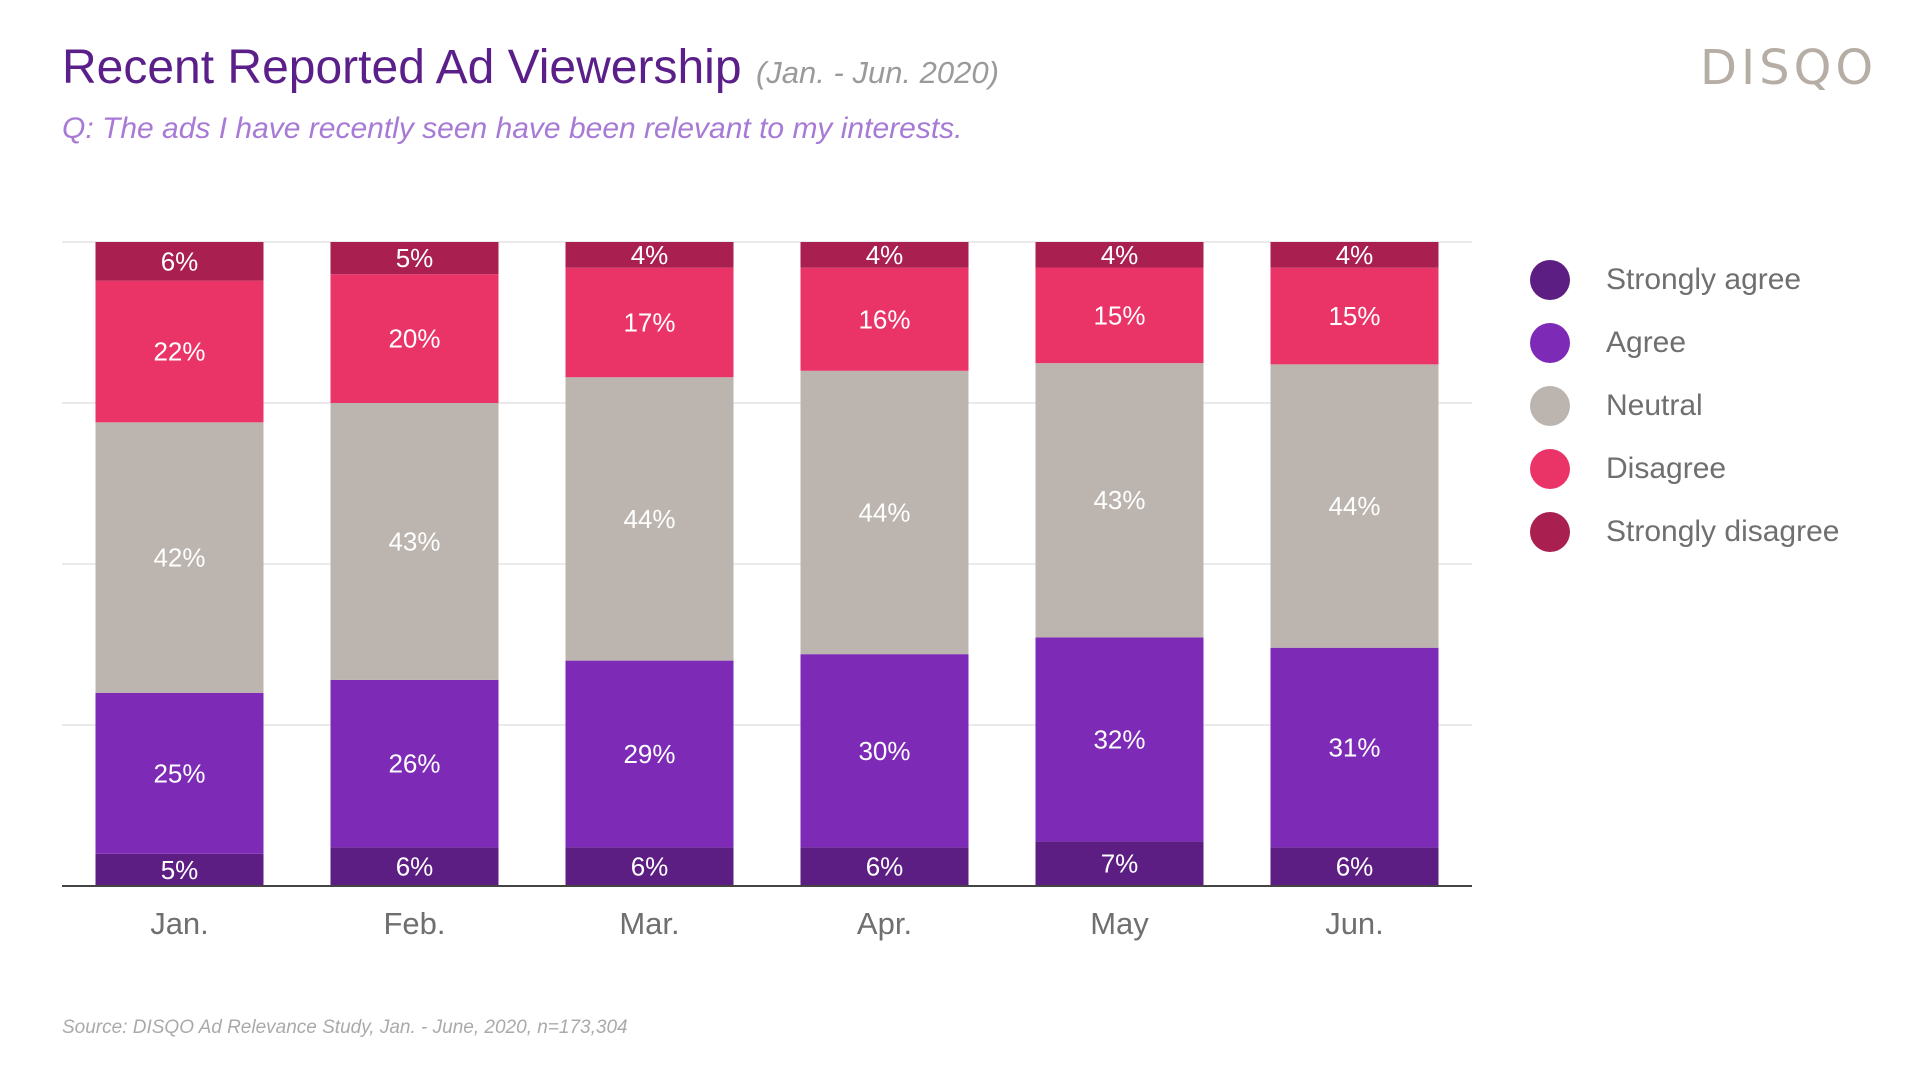 Image resolution: width=1920 pixels, height=1080 pixels. Describe the element at coordinates (1723, 531) in the screenshot. I see `legend-label: Strongly disagree` at that location.